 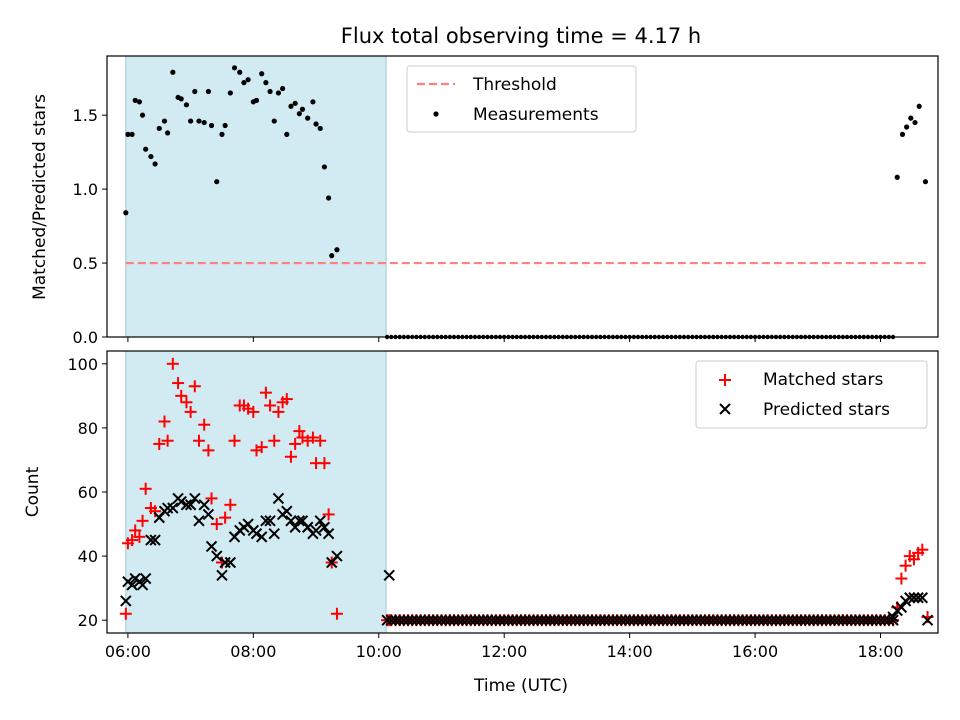 What do you see at coordinates (536, 115) in the screenshot?
I see `legend-measurements-label: Measurements` at bounding box center [536, 115].